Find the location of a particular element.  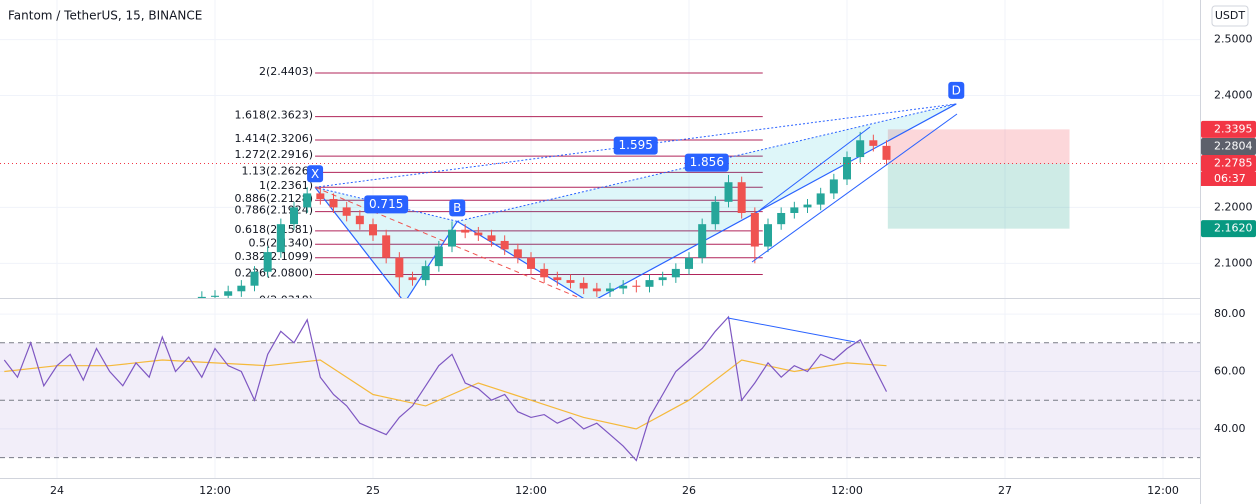

x-tick-label: 27 is located at coordinates (1005, 490).